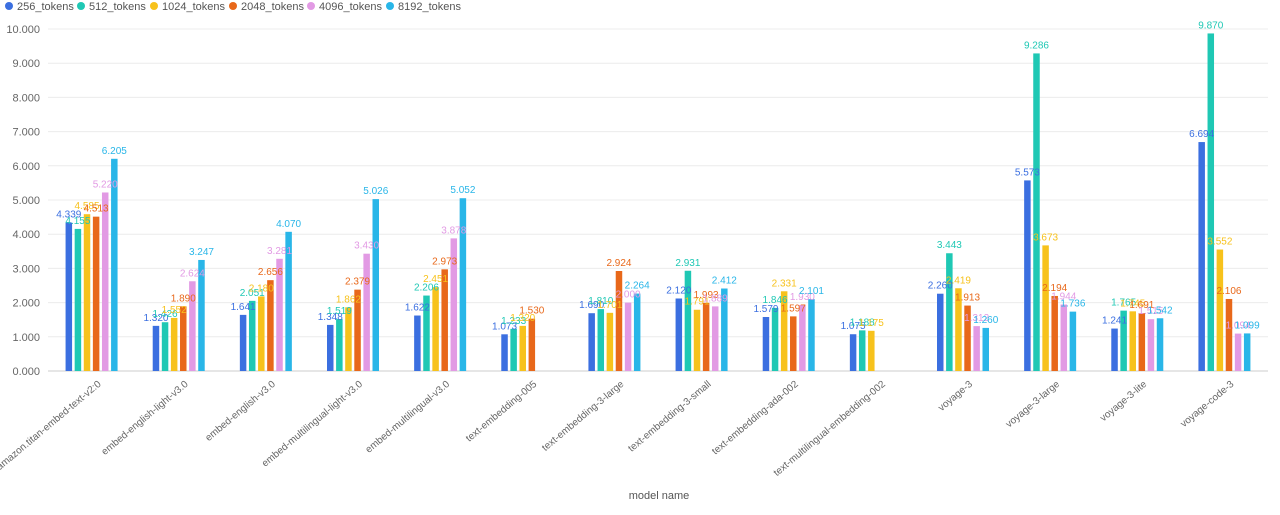 This screenshot has width=1280, height=515. Describe the element at coordinates (344, 7) in the screenshot. I see `legend-item-4096_tokens: 4096_tokens` at that location.